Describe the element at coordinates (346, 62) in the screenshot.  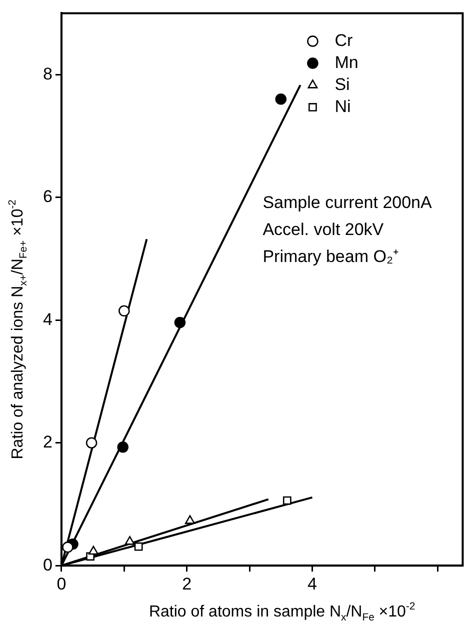
I see `legend-label: Mn` at that location.